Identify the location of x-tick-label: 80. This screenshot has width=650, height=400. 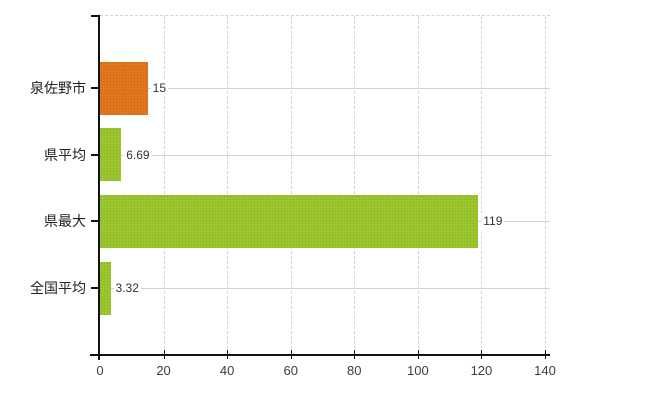
(354, 370).